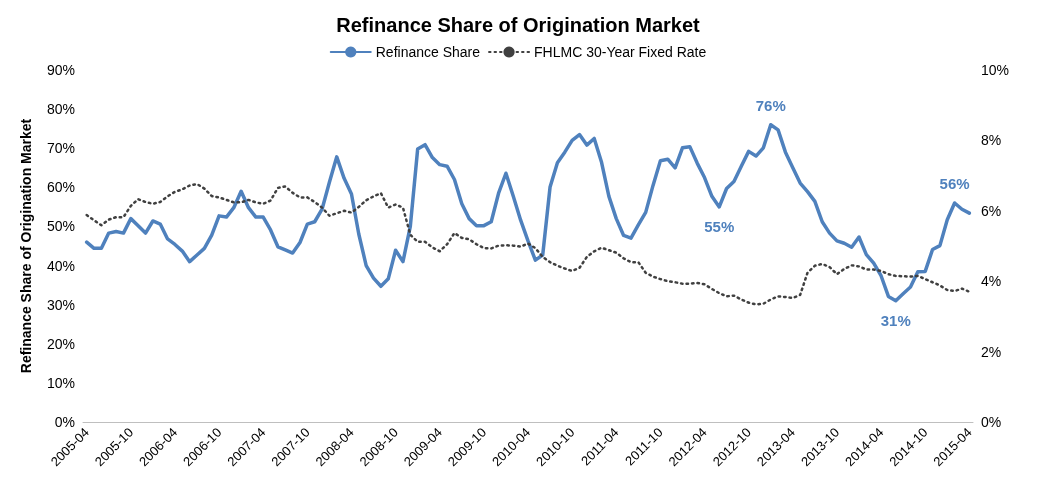 This screenshot has height=499, width=1039. Describe the element at coordinates (60, 109) in the screenshot. I see `y-tick-label: 80%` at that location.